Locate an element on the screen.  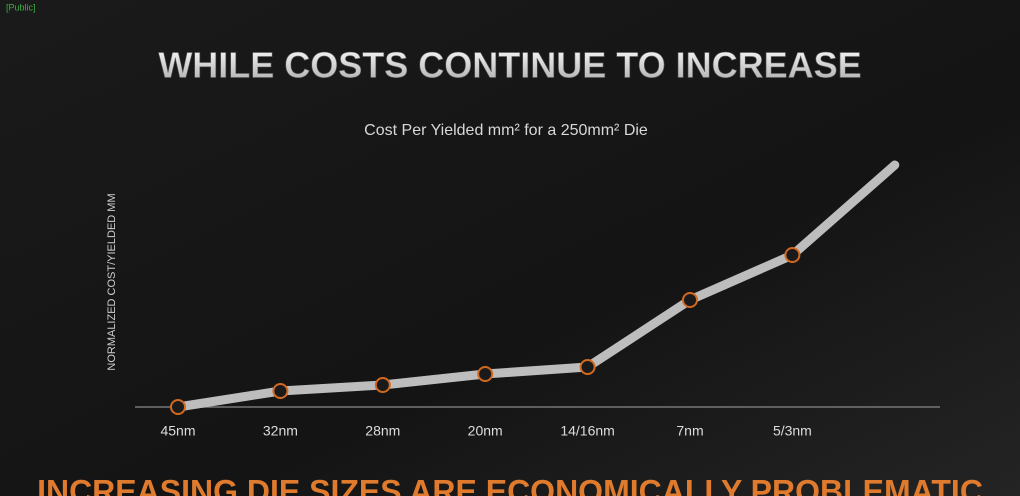
x-tick-label: 20nm is located at coordinates (485, 431).